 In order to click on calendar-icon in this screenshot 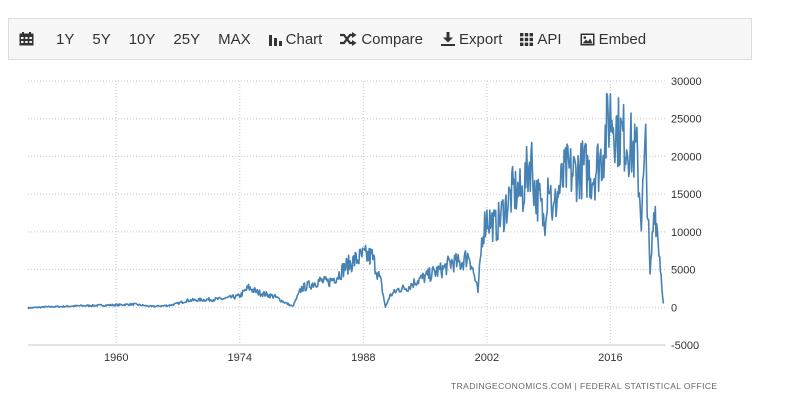, I will do `click(26, 39)`.